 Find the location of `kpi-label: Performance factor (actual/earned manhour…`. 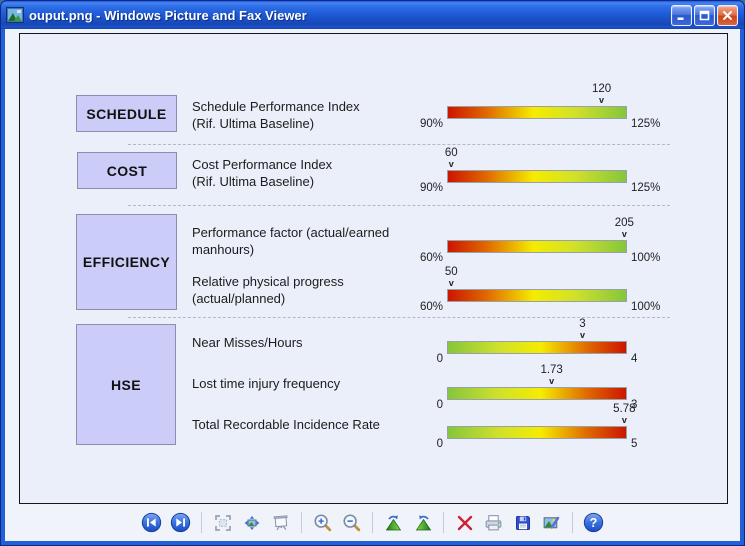

kpi-label: Performance factor (actual/earned manhour… is located at coordinates (291, 241).